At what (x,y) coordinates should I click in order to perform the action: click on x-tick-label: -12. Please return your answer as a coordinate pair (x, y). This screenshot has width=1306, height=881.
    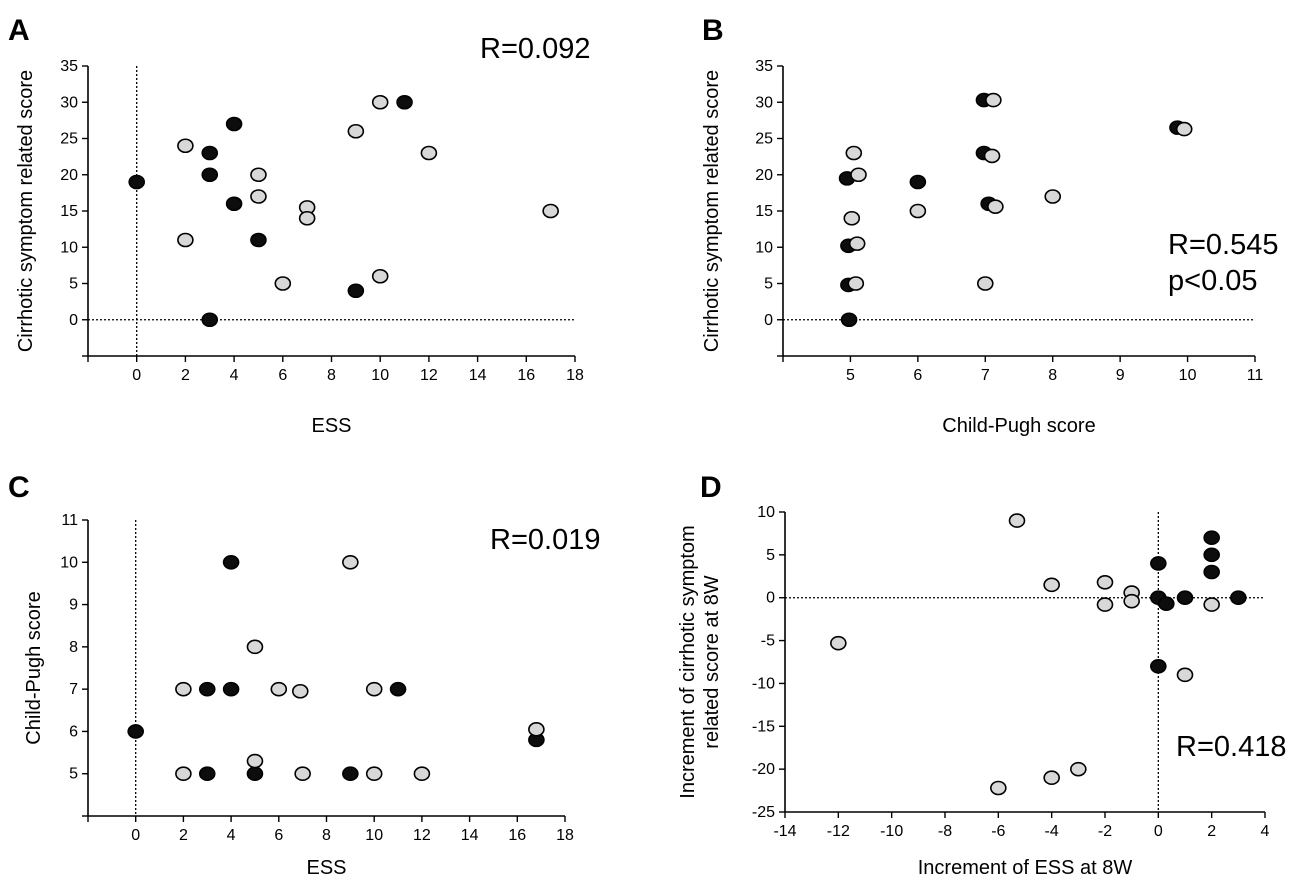
    Looking at the image, I should click on (838, 831).